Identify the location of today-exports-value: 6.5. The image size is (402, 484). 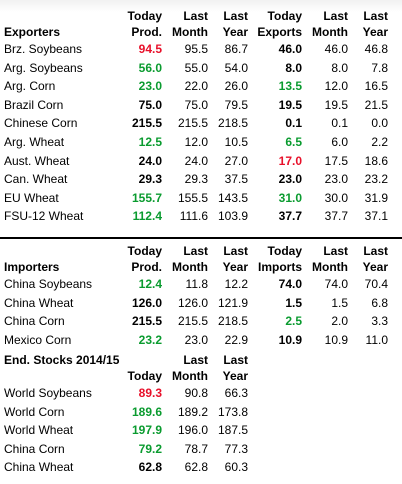
(293, 141).